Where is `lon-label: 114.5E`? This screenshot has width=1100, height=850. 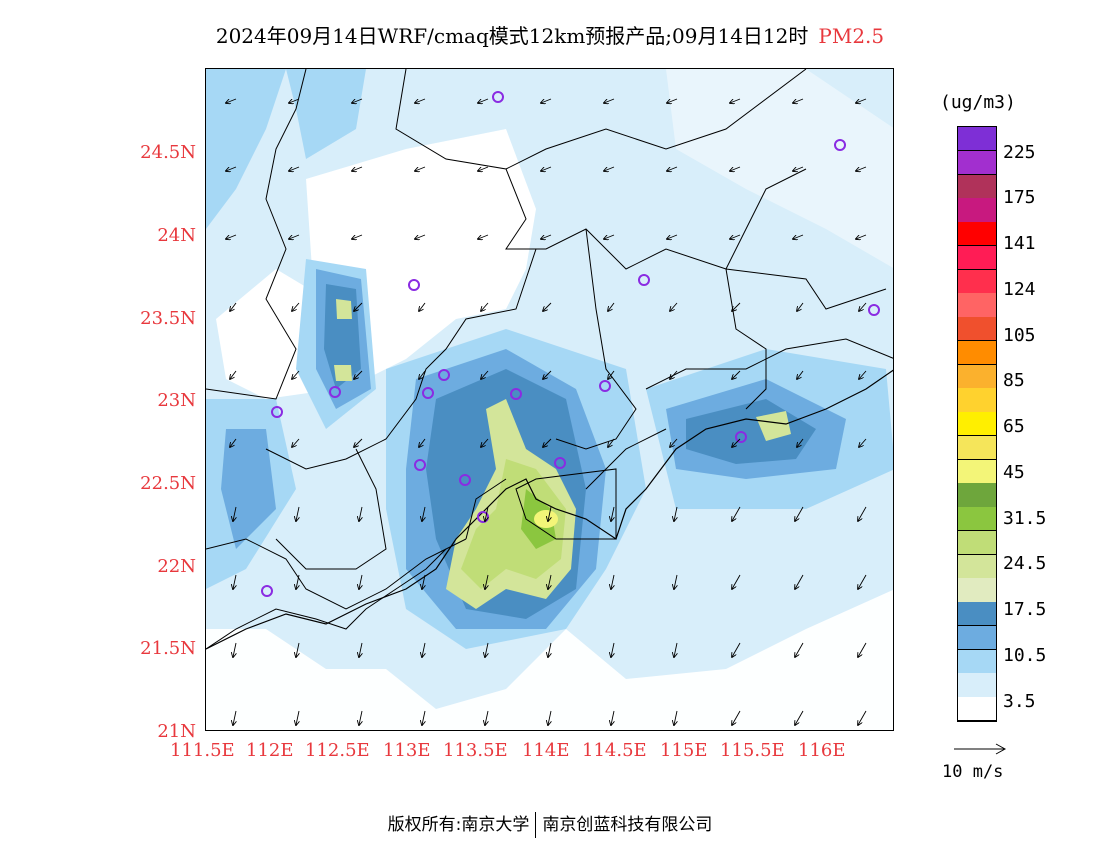 lon-label: 114.5E is located at coordinates (614, 750).